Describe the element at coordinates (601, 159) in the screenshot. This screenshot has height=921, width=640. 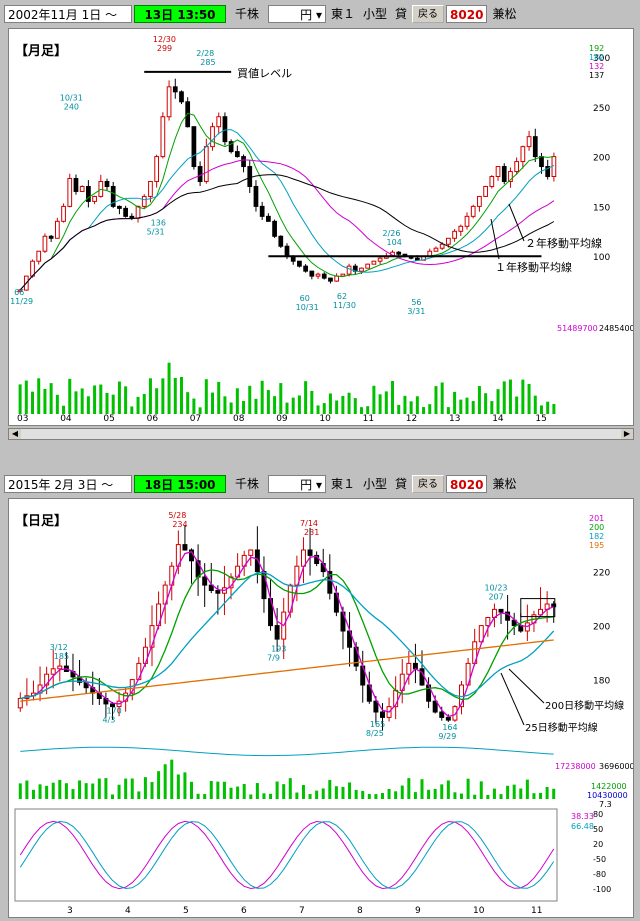
I see `y-tick-label: 200` at that location.